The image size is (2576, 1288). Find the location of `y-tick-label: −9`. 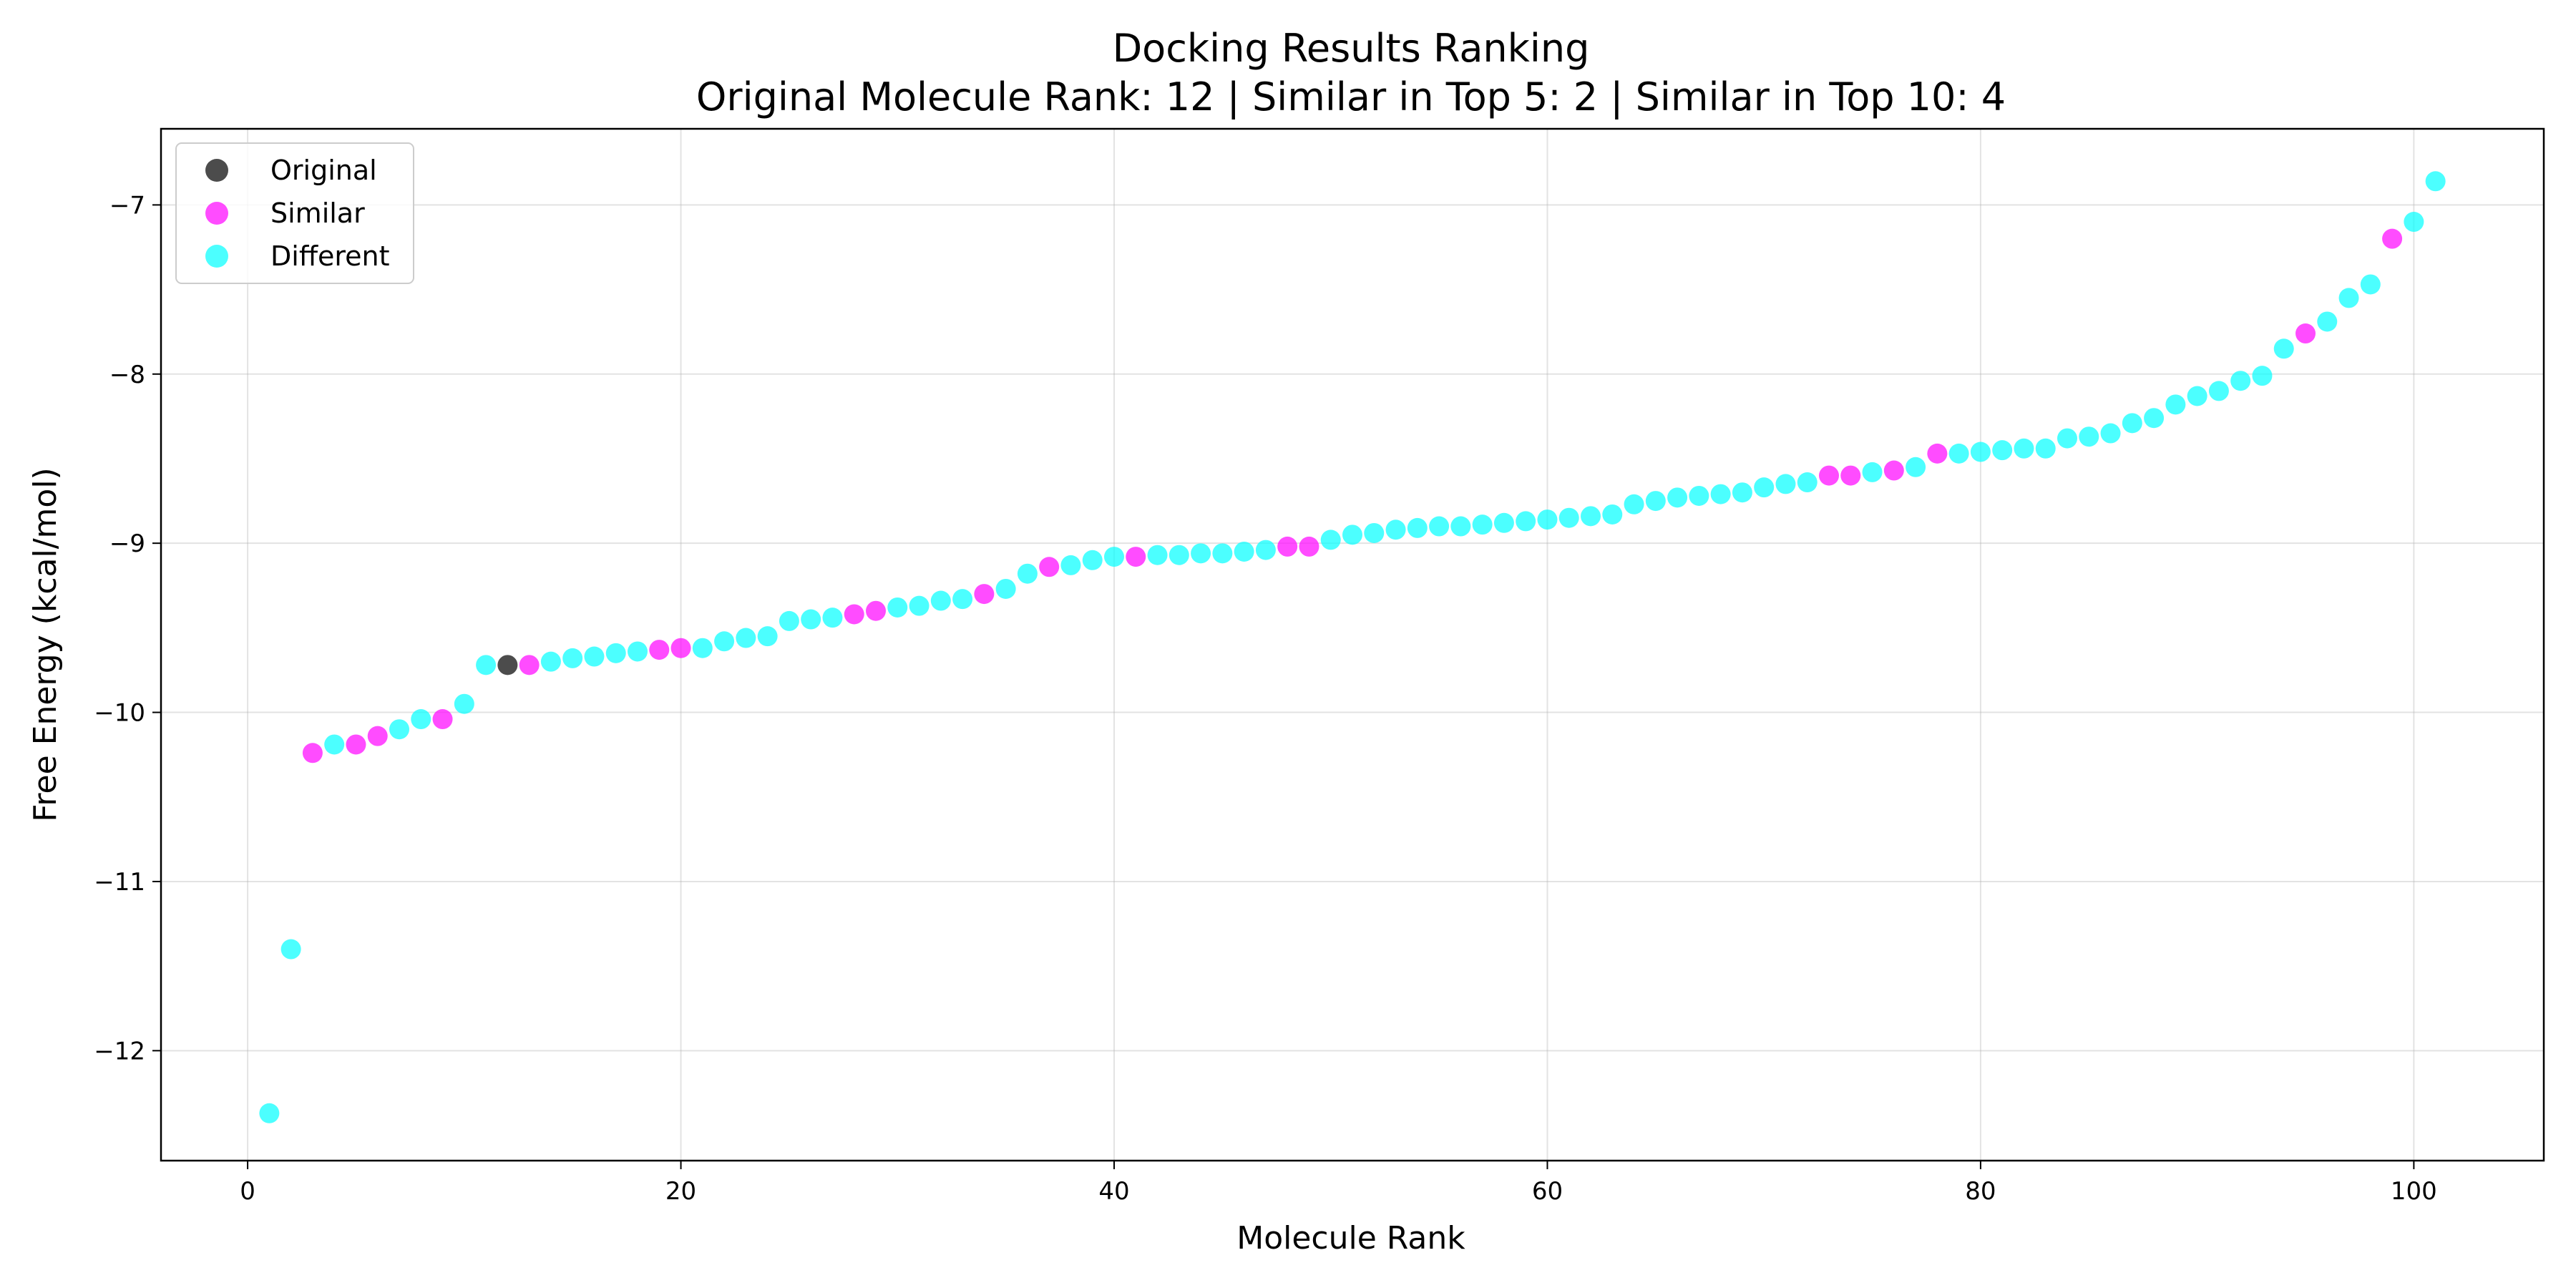

y-tick-label: −9 is located at coordinates (127, 544).